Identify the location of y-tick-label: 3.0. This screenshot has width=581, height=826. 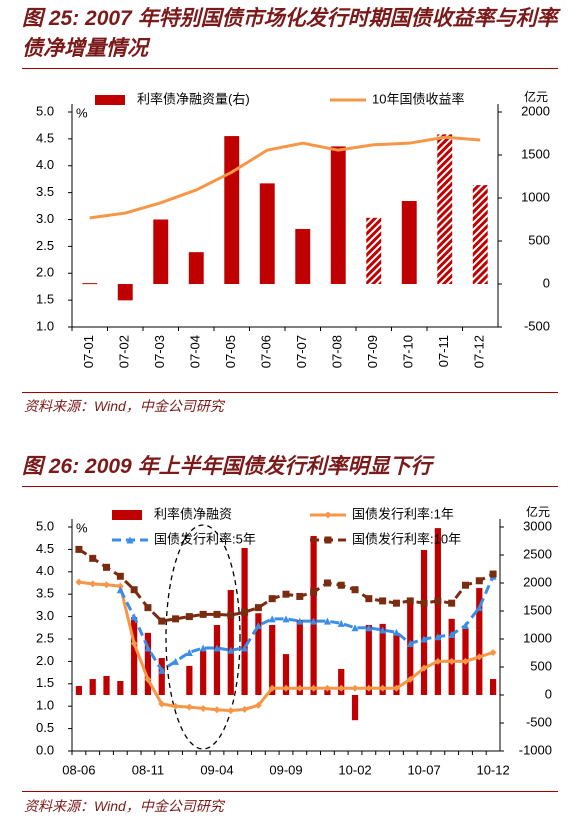
(45, 218).